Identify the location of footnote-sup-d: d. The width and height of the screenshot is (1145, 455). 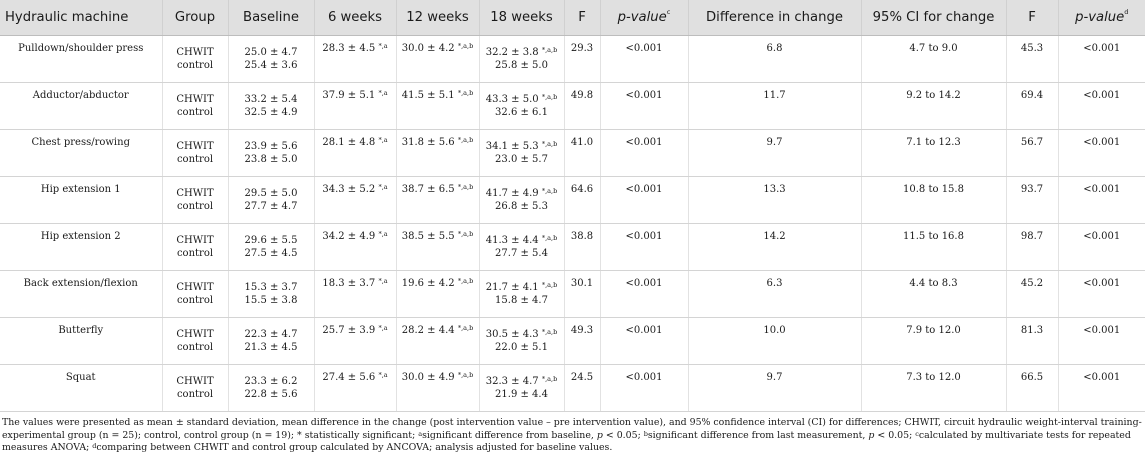
(94, 446).